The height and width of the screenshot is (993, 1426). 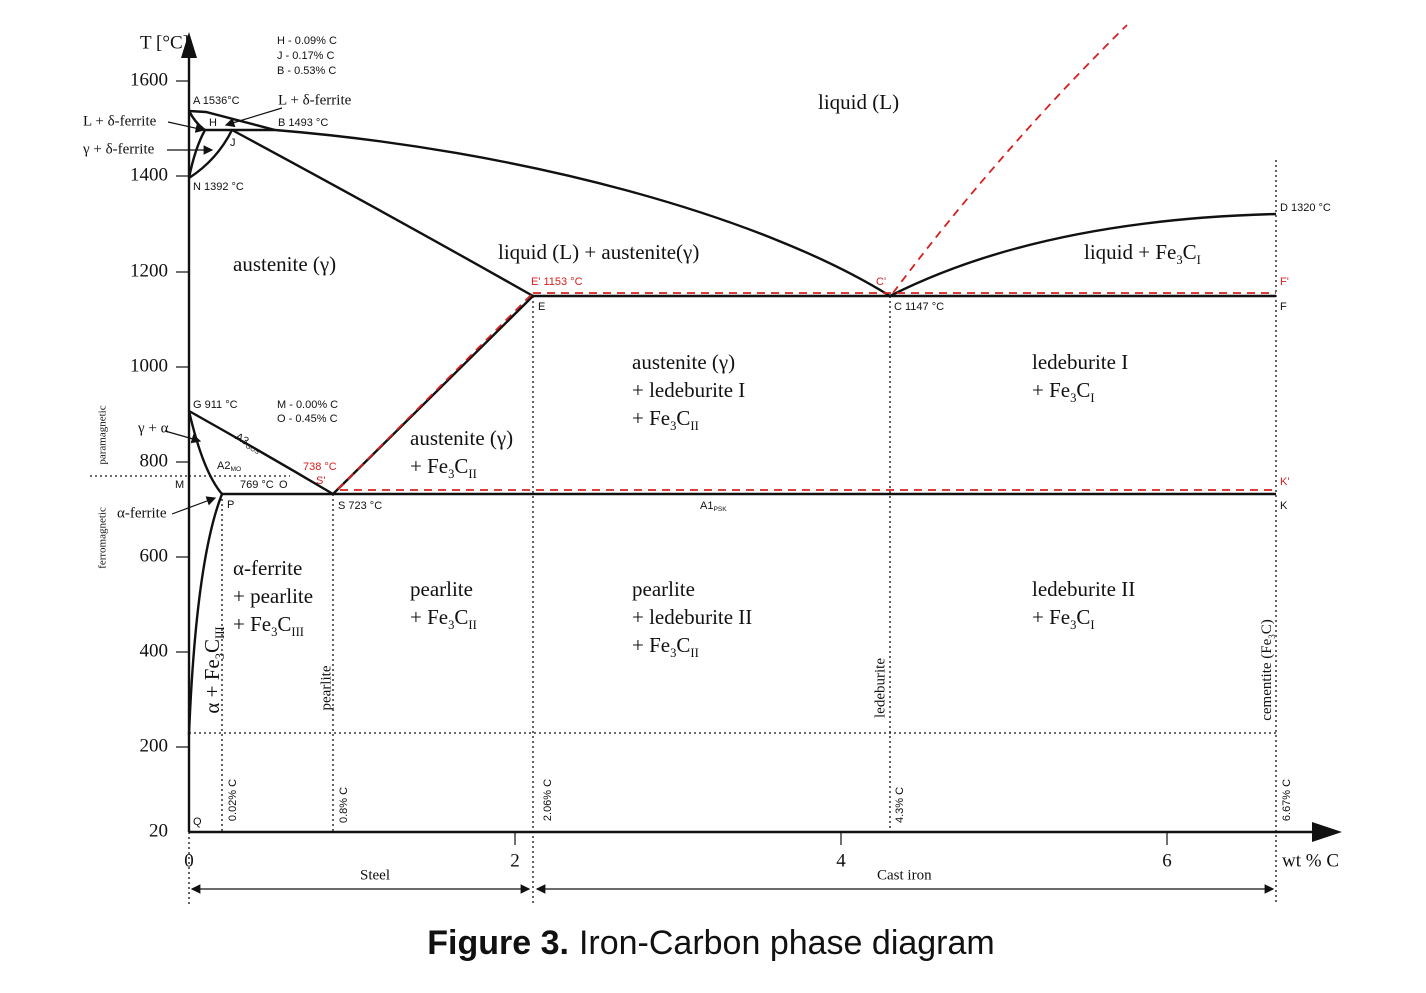 I want to click on label-line: liquid (L) + austenite(γ), so click(x=598, y=252).